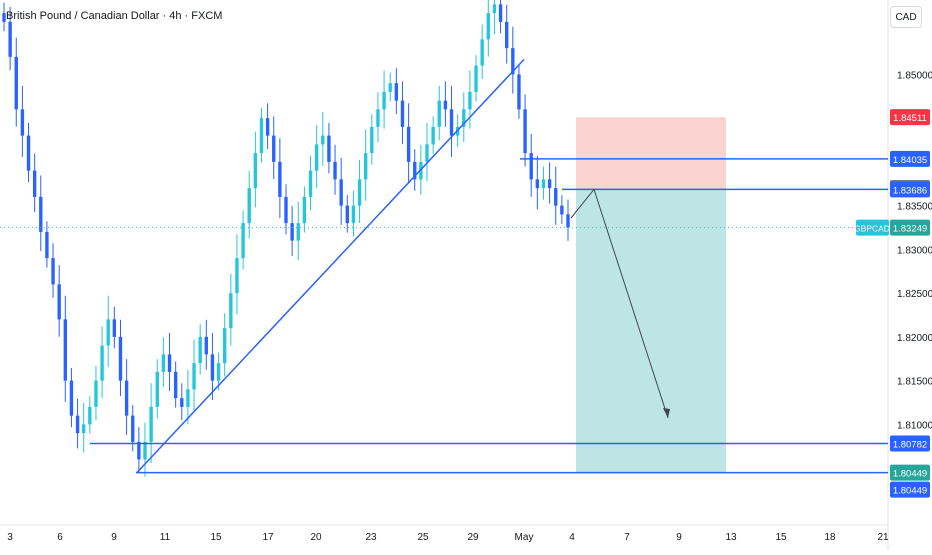  What do you see at coordinates (731, 537) in the screenshot?
I see `x-tick-label: 13` at bounding box center [731, 537].